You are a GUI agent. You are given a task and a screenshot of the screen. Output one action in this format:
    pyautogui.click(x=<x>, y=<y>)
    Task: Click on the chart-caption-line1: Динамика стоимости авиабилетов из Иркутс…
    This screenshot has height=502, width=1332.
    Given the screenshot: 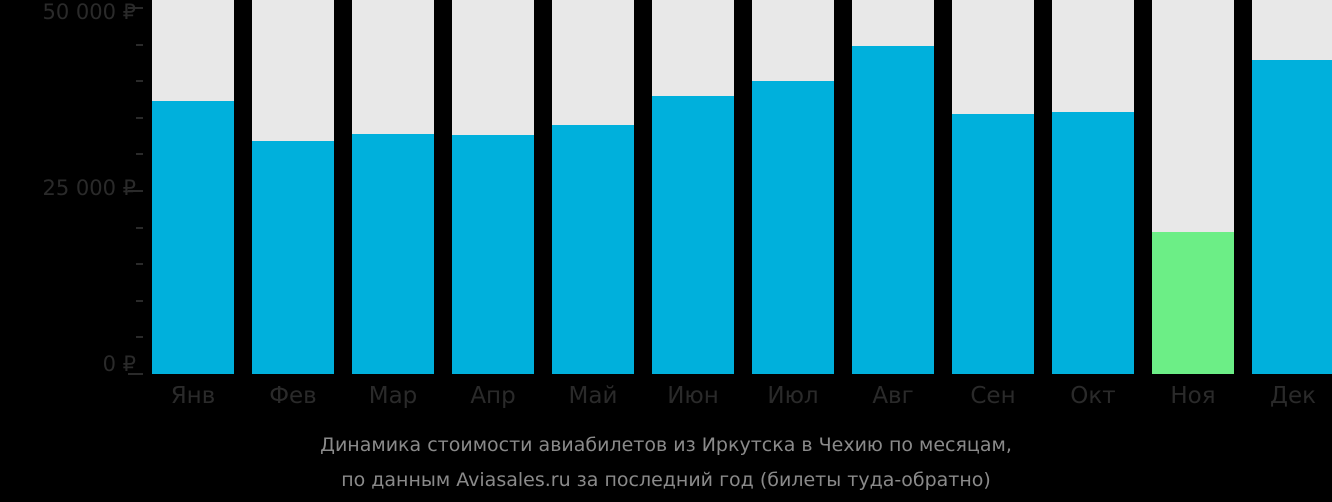 What is the action you would take?
    pyautogui.click(x=666, y=445)
    